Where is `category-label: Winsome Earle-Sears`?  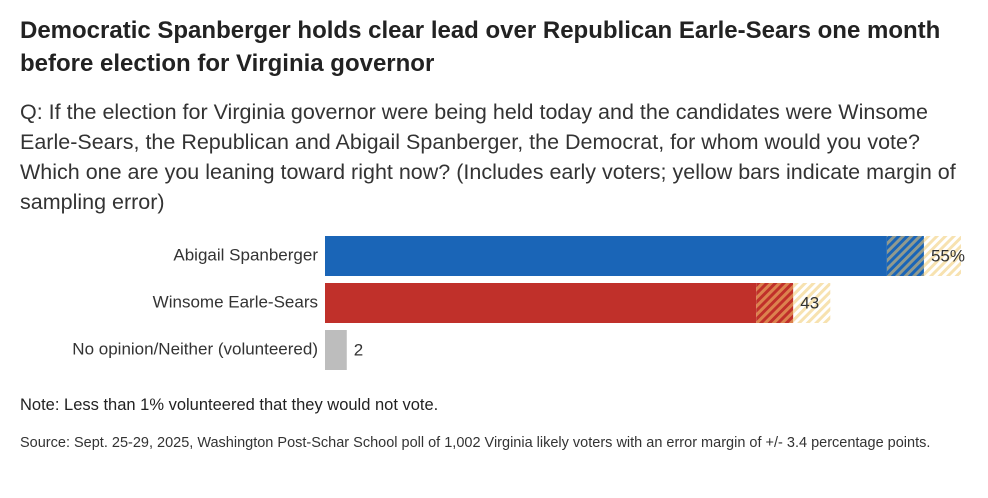 category-label: Winsome Earle-Sears is located at coordinates (235, 301).